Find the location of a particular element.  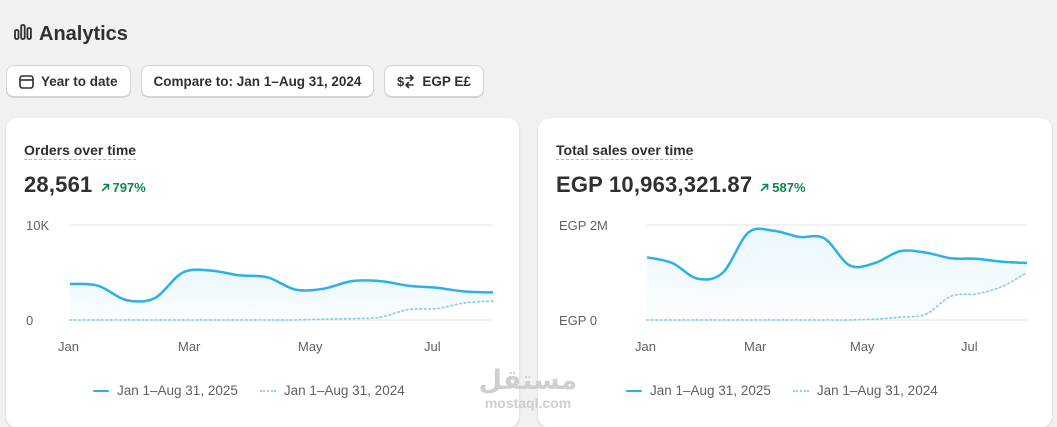

page-header: Analytics is located at coordinates (71, 34).